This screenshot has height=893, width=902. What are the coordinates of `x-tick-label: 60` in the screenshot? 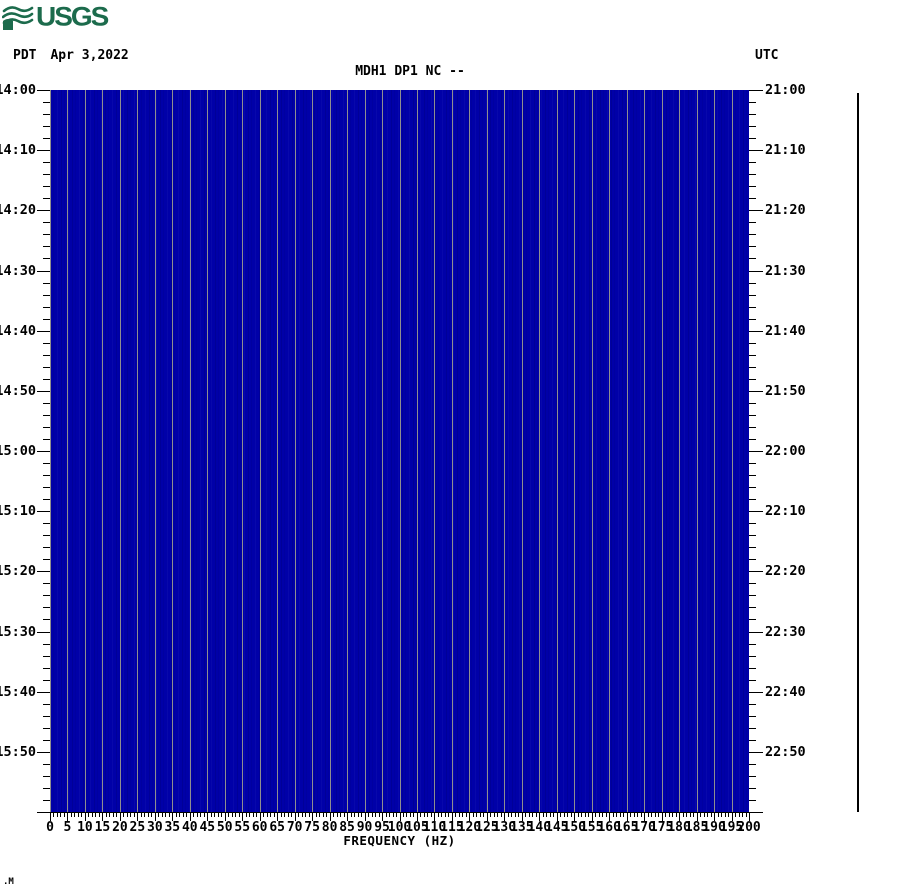 It's located at (259, 827).